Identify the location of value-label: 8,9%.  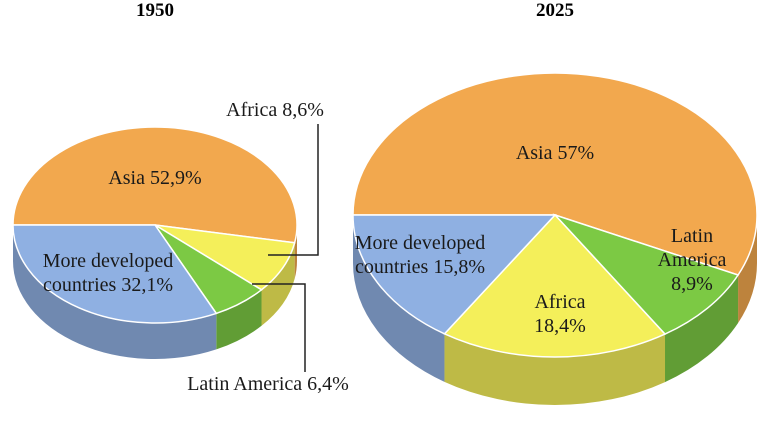
(692, 284).